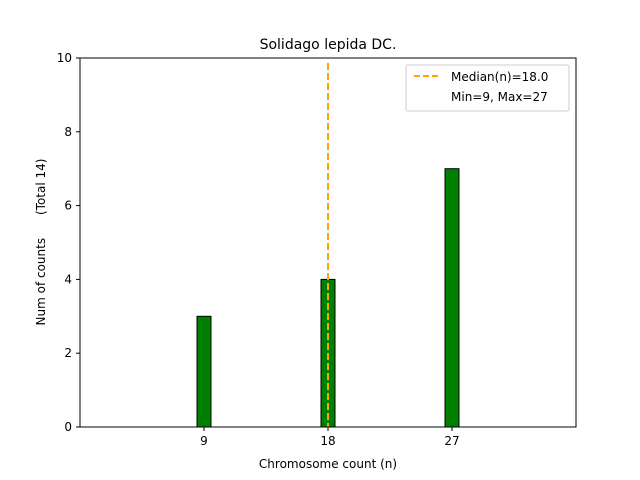  I want to click on legend-minmax-label: Min=9, Max=27, so click(499, 97).